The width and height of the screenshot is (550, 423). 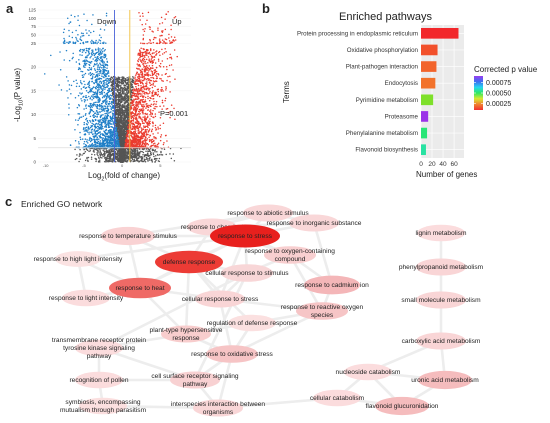 I want to click on volcano-points, so click(x=113, y=86).